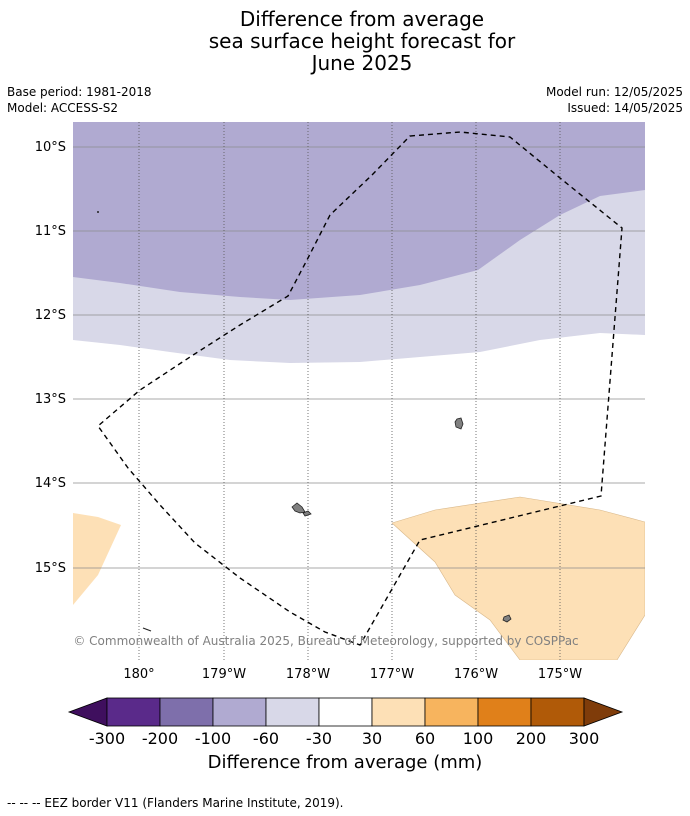 Image resolution: width=690 pixels, height=816 pixels. Describe the element at coordinates (372, 738) in the screenshot. I see `colorbar-label: 30` at that location.